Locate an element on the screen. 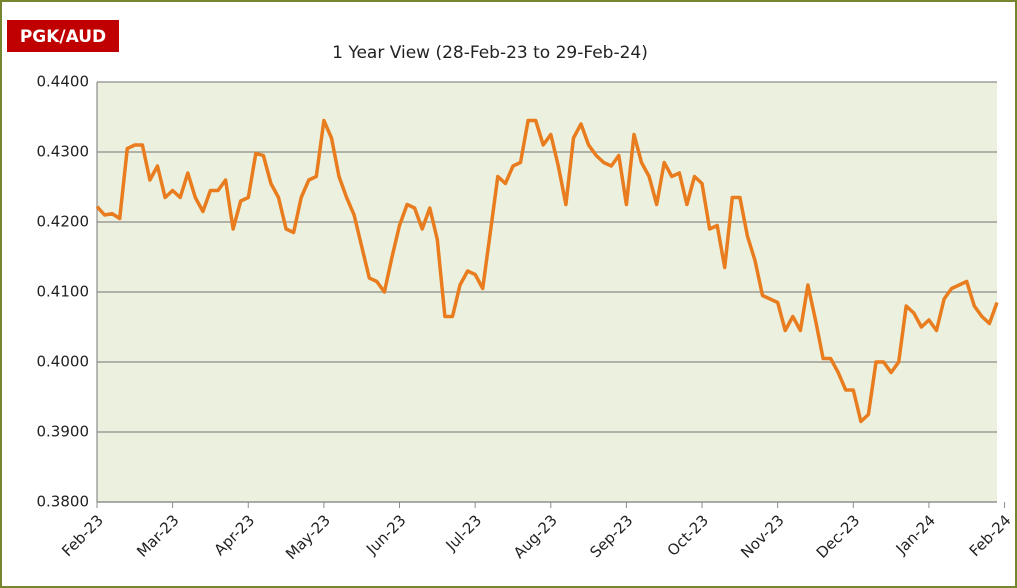 This screenshot has height=588, width=1017. y-tick-label: 0.4300 is located at coordinates (63, 152).